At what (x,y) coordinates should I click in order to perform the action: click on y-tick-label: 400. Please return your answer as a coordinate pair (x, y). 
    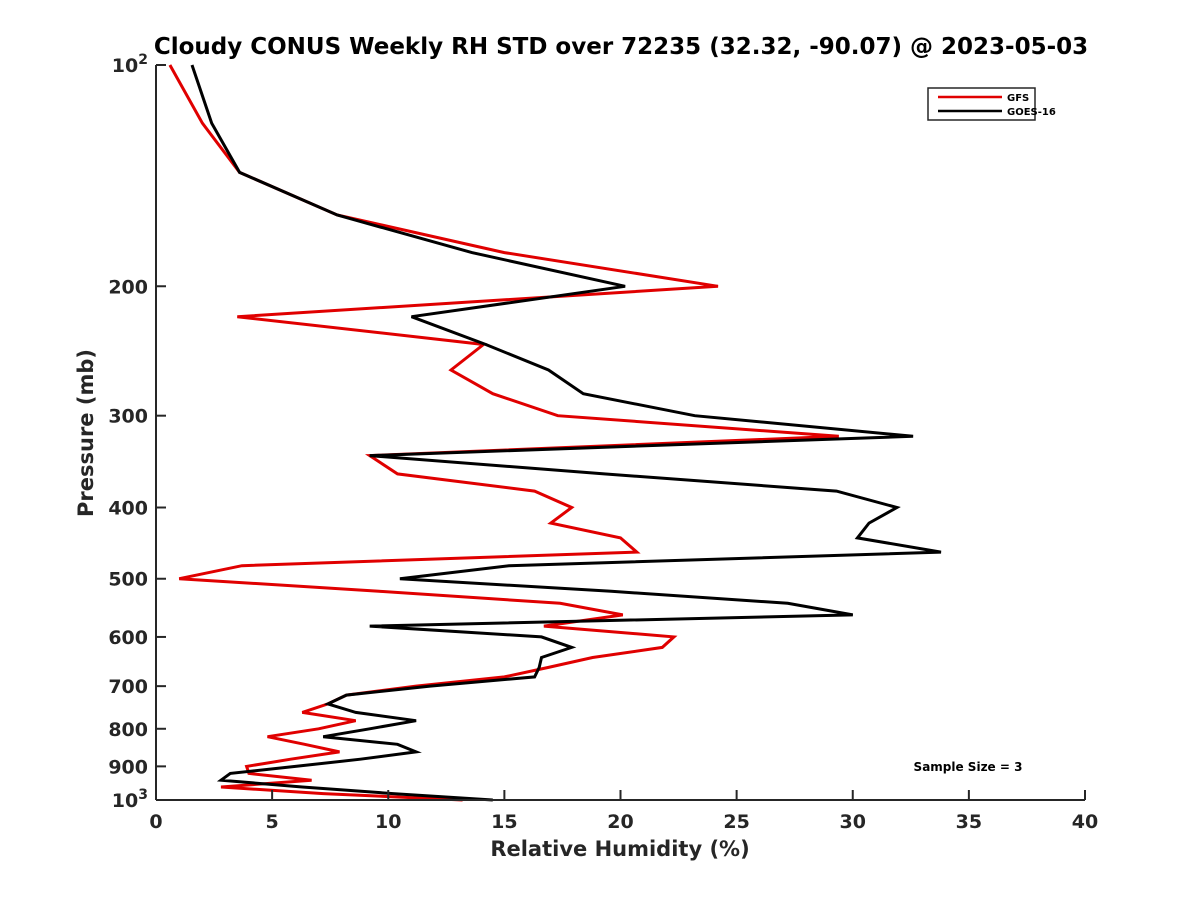
    Looking at the image, I should click on (128, 509).